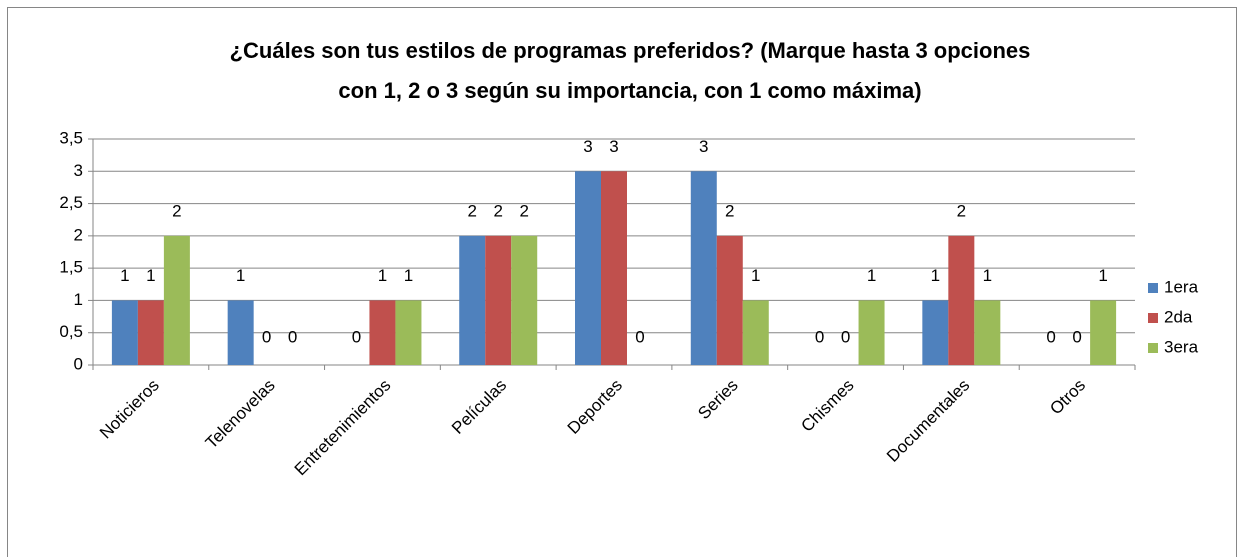  What do you see at coordinates (1181, 286) in the screenshot?
I see `legend-label: 1era` at bounding box center [1181, 286].